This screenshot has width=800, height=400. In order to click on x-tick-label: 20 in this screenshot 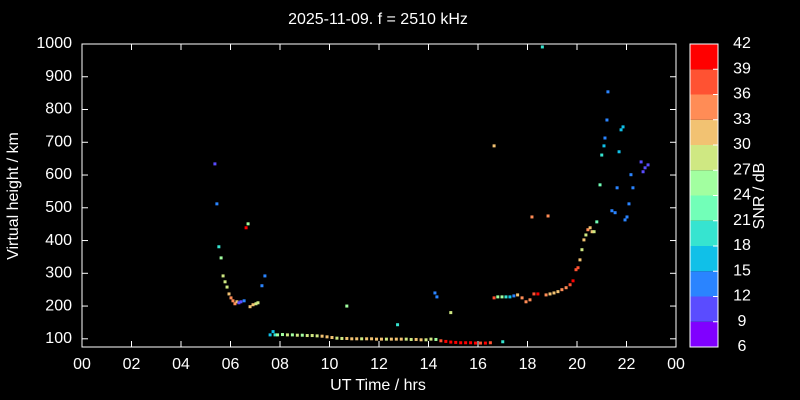, I will do `click(577, 364)`.